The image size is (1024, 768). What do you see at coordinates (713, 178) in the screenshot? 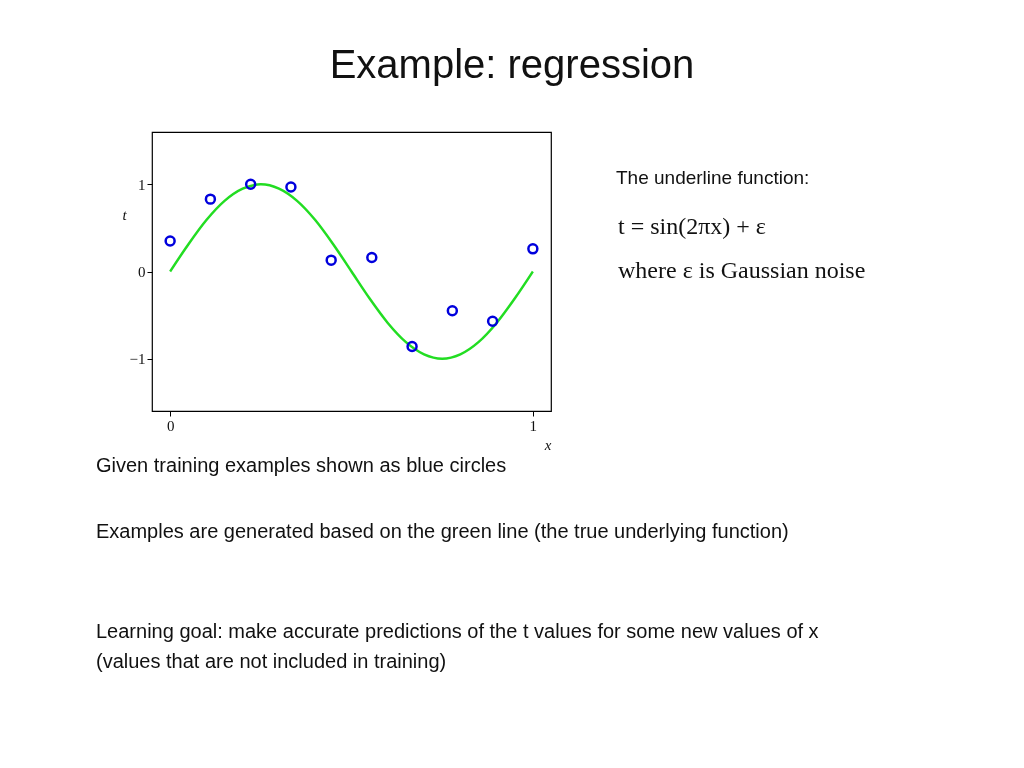
I see `text: The underline function:` at bounding box center [713, 178].